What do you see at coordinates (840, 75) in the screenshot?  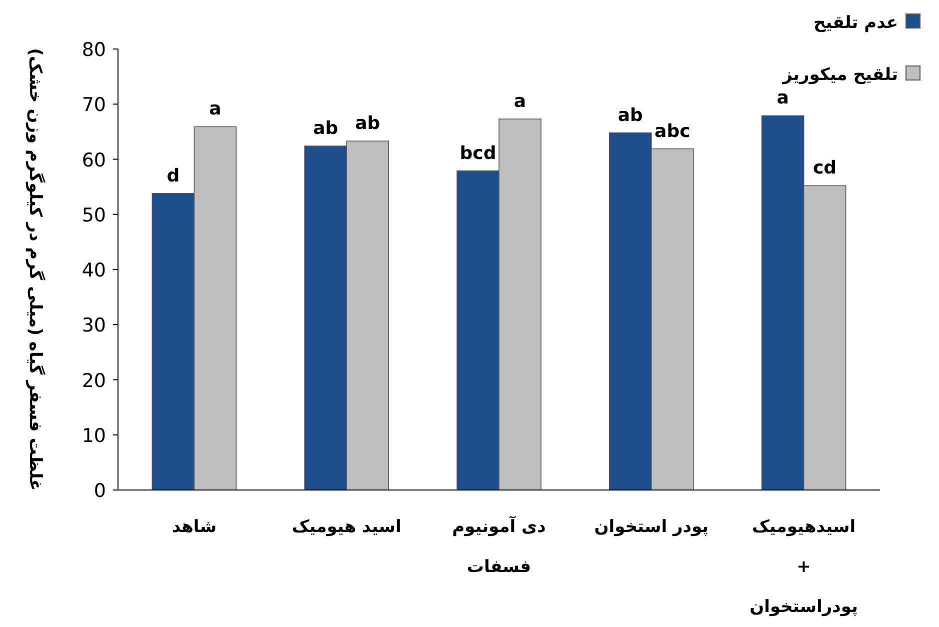 I see `legend-label: تلقیح میکوریز` at bounding box center [840, 75].